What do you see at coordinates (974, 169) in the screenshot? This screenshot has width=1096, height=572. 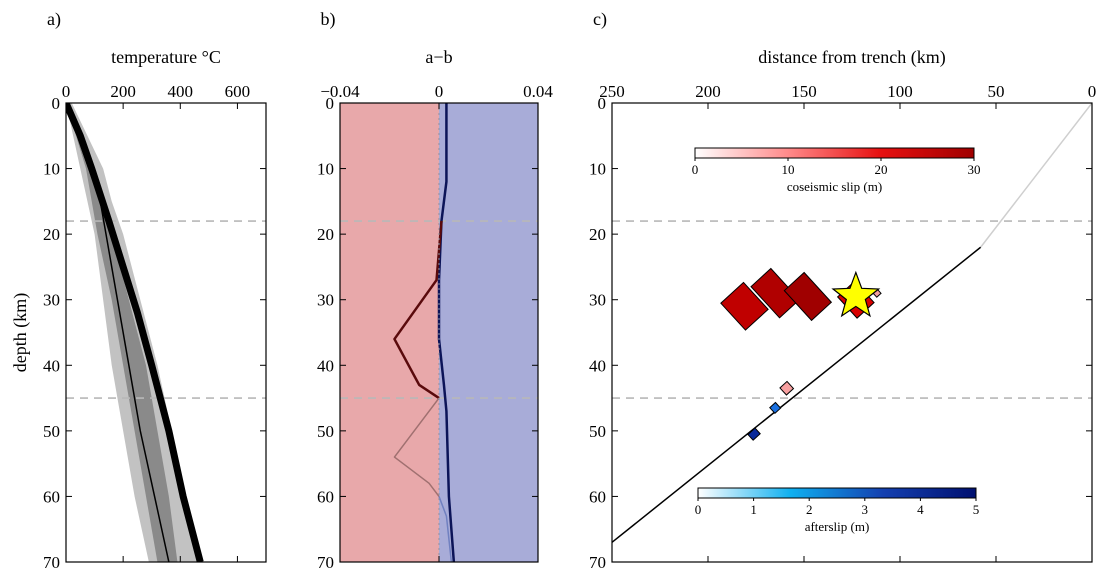 I see `coseismic-colorbar-tick-label: 30` at bounding box center [974, 169].